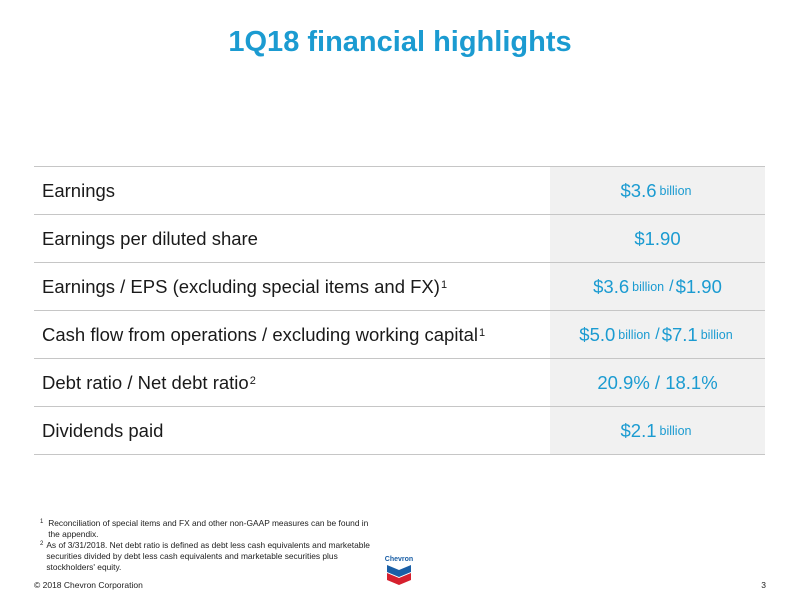 The image size is (800, 600). I want to click on row-label-text: Earnings per diluted share, so click(150, 238).